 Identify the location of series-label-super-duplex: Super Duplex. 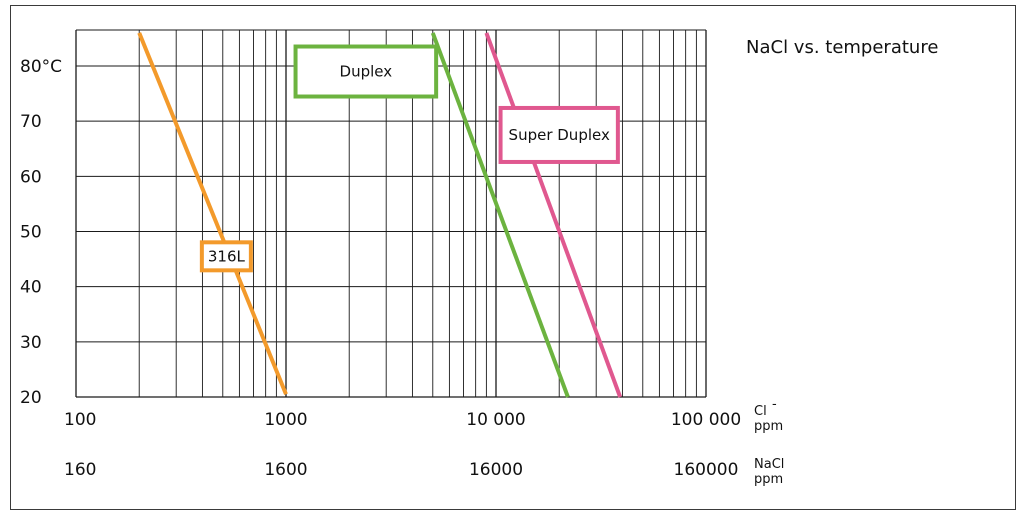
(559, 134).